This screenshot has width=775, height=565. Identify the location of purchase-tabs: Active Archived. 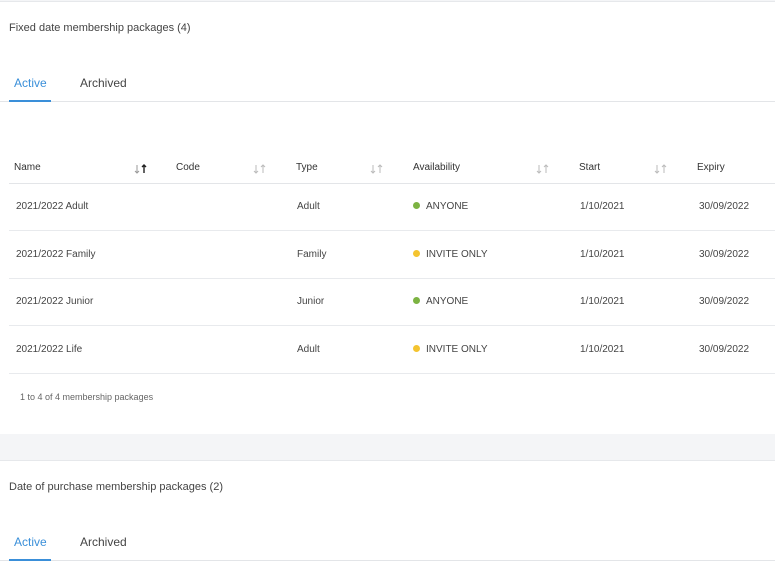
(387, 546).